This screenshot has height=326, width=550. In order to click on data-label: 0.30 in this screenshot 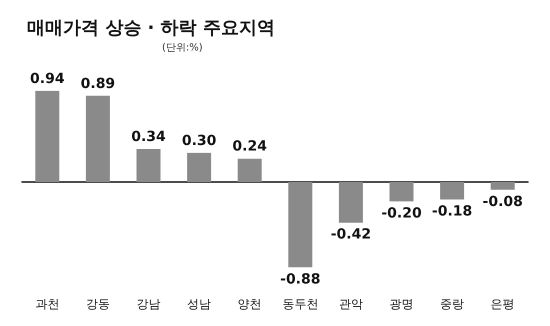, I will do `click(199, 140)`.